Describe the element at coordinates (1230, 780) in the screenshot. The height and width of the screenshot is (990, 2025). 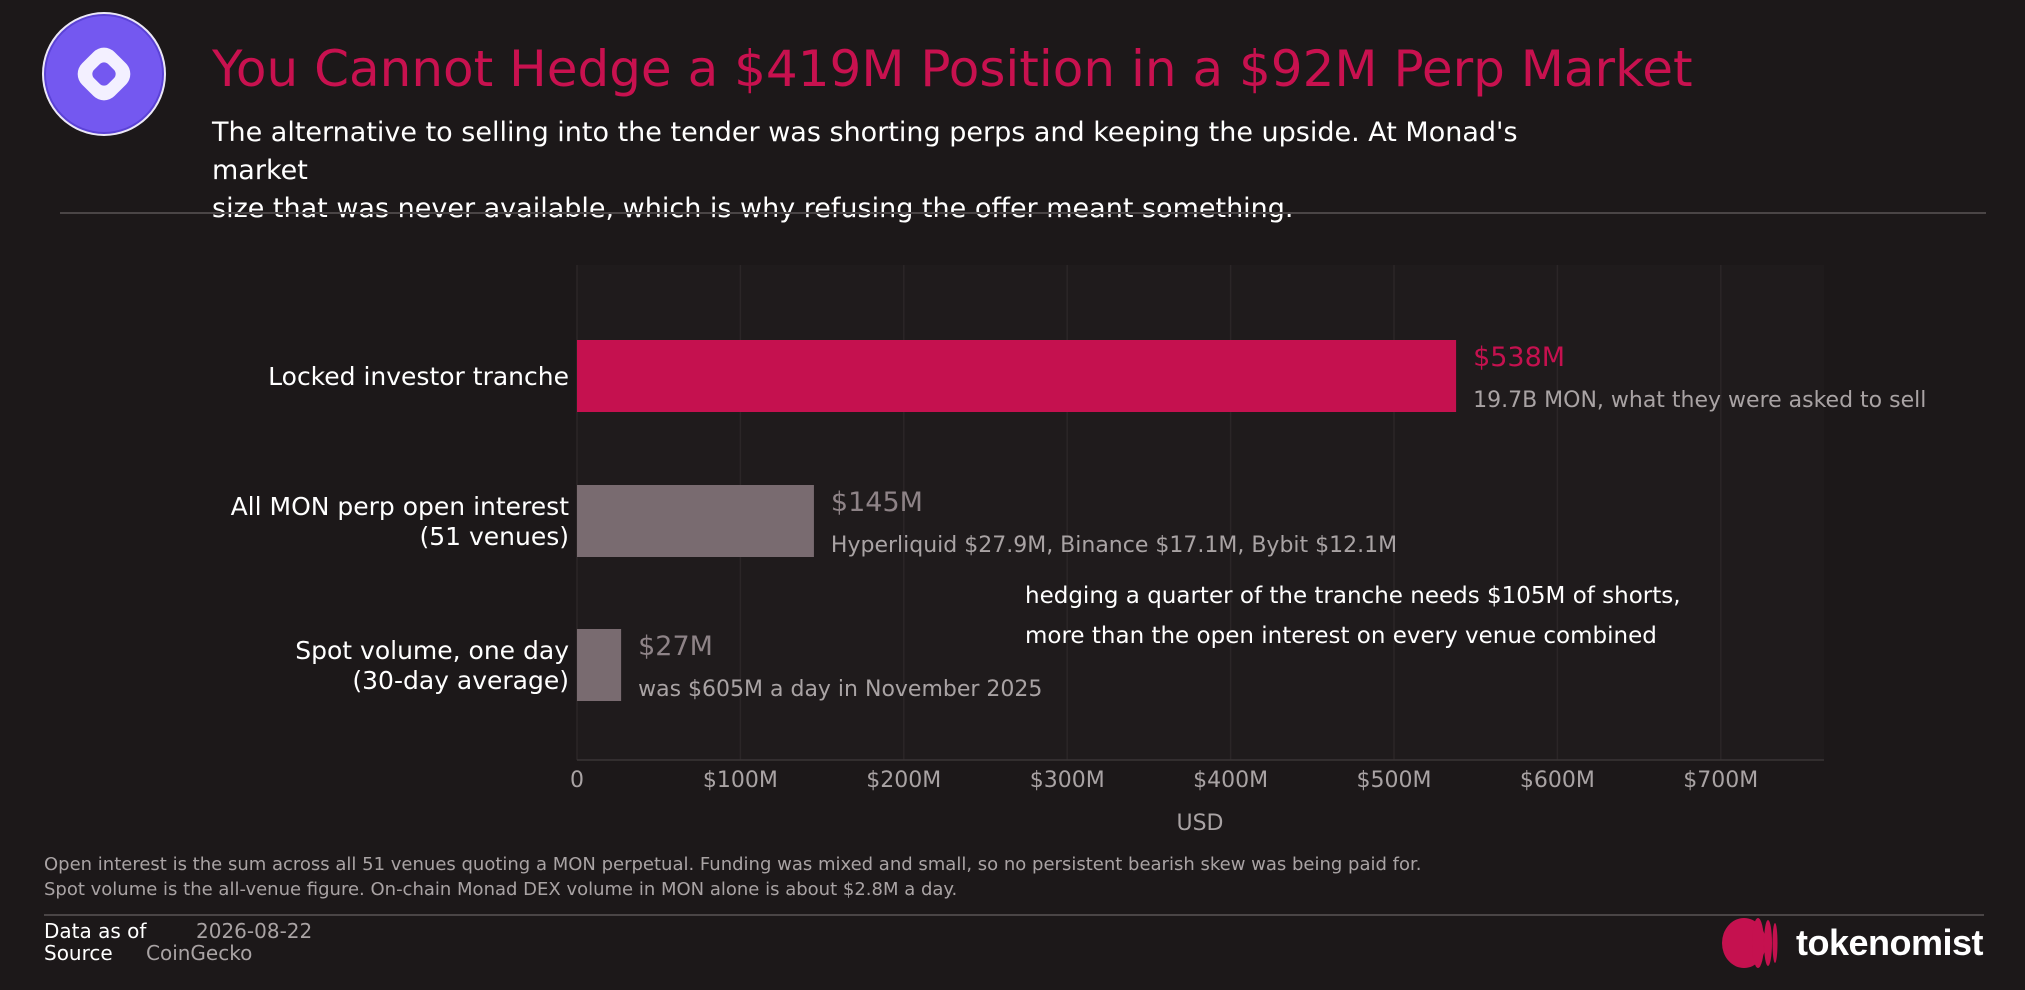
I see `x-tick-label: $400M` at that location.